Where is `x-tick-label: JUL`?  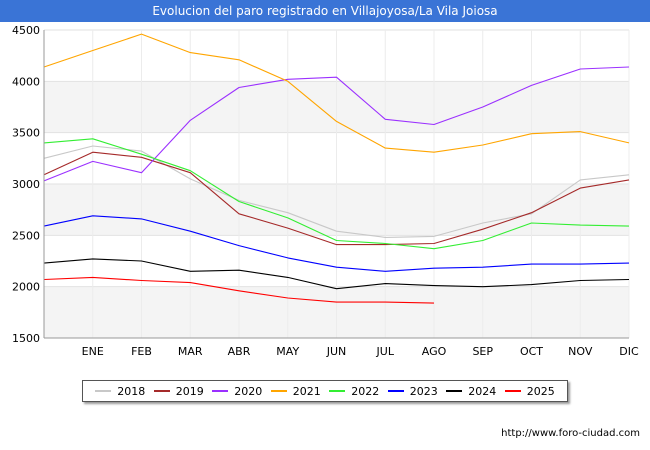 x-tick-label: JUL is located at coordinates (385, 351).